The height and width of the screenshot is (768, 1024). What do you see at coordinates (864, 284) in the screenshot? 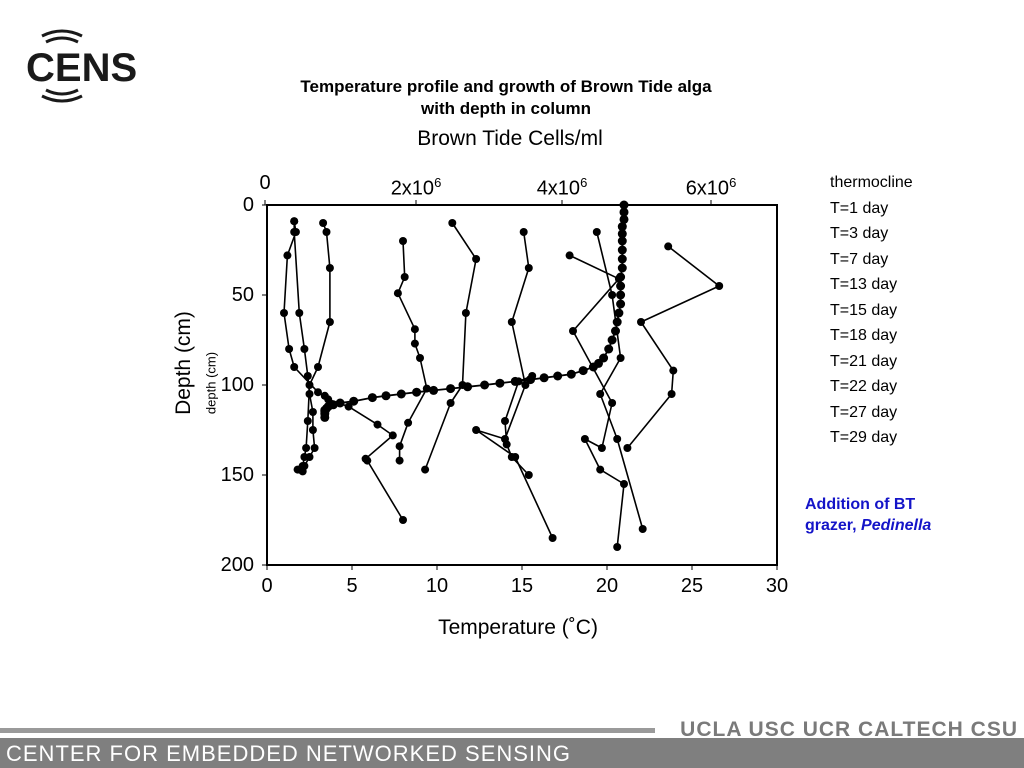
I see `legend-item: T=13 day` at bounding box center [864, 284].